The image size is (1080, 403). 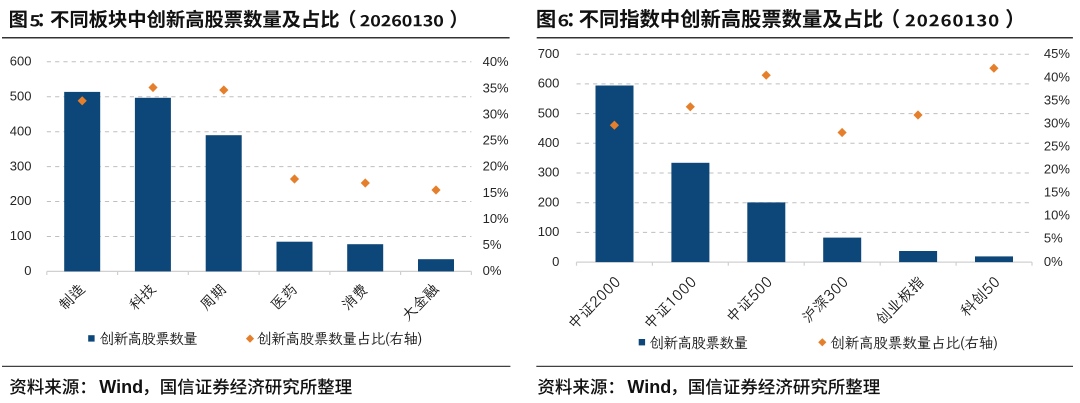 What do you see at coordinates (549, 53) in the screenshot?
I see `svg-text: 700` at bounding box center [549, 53].